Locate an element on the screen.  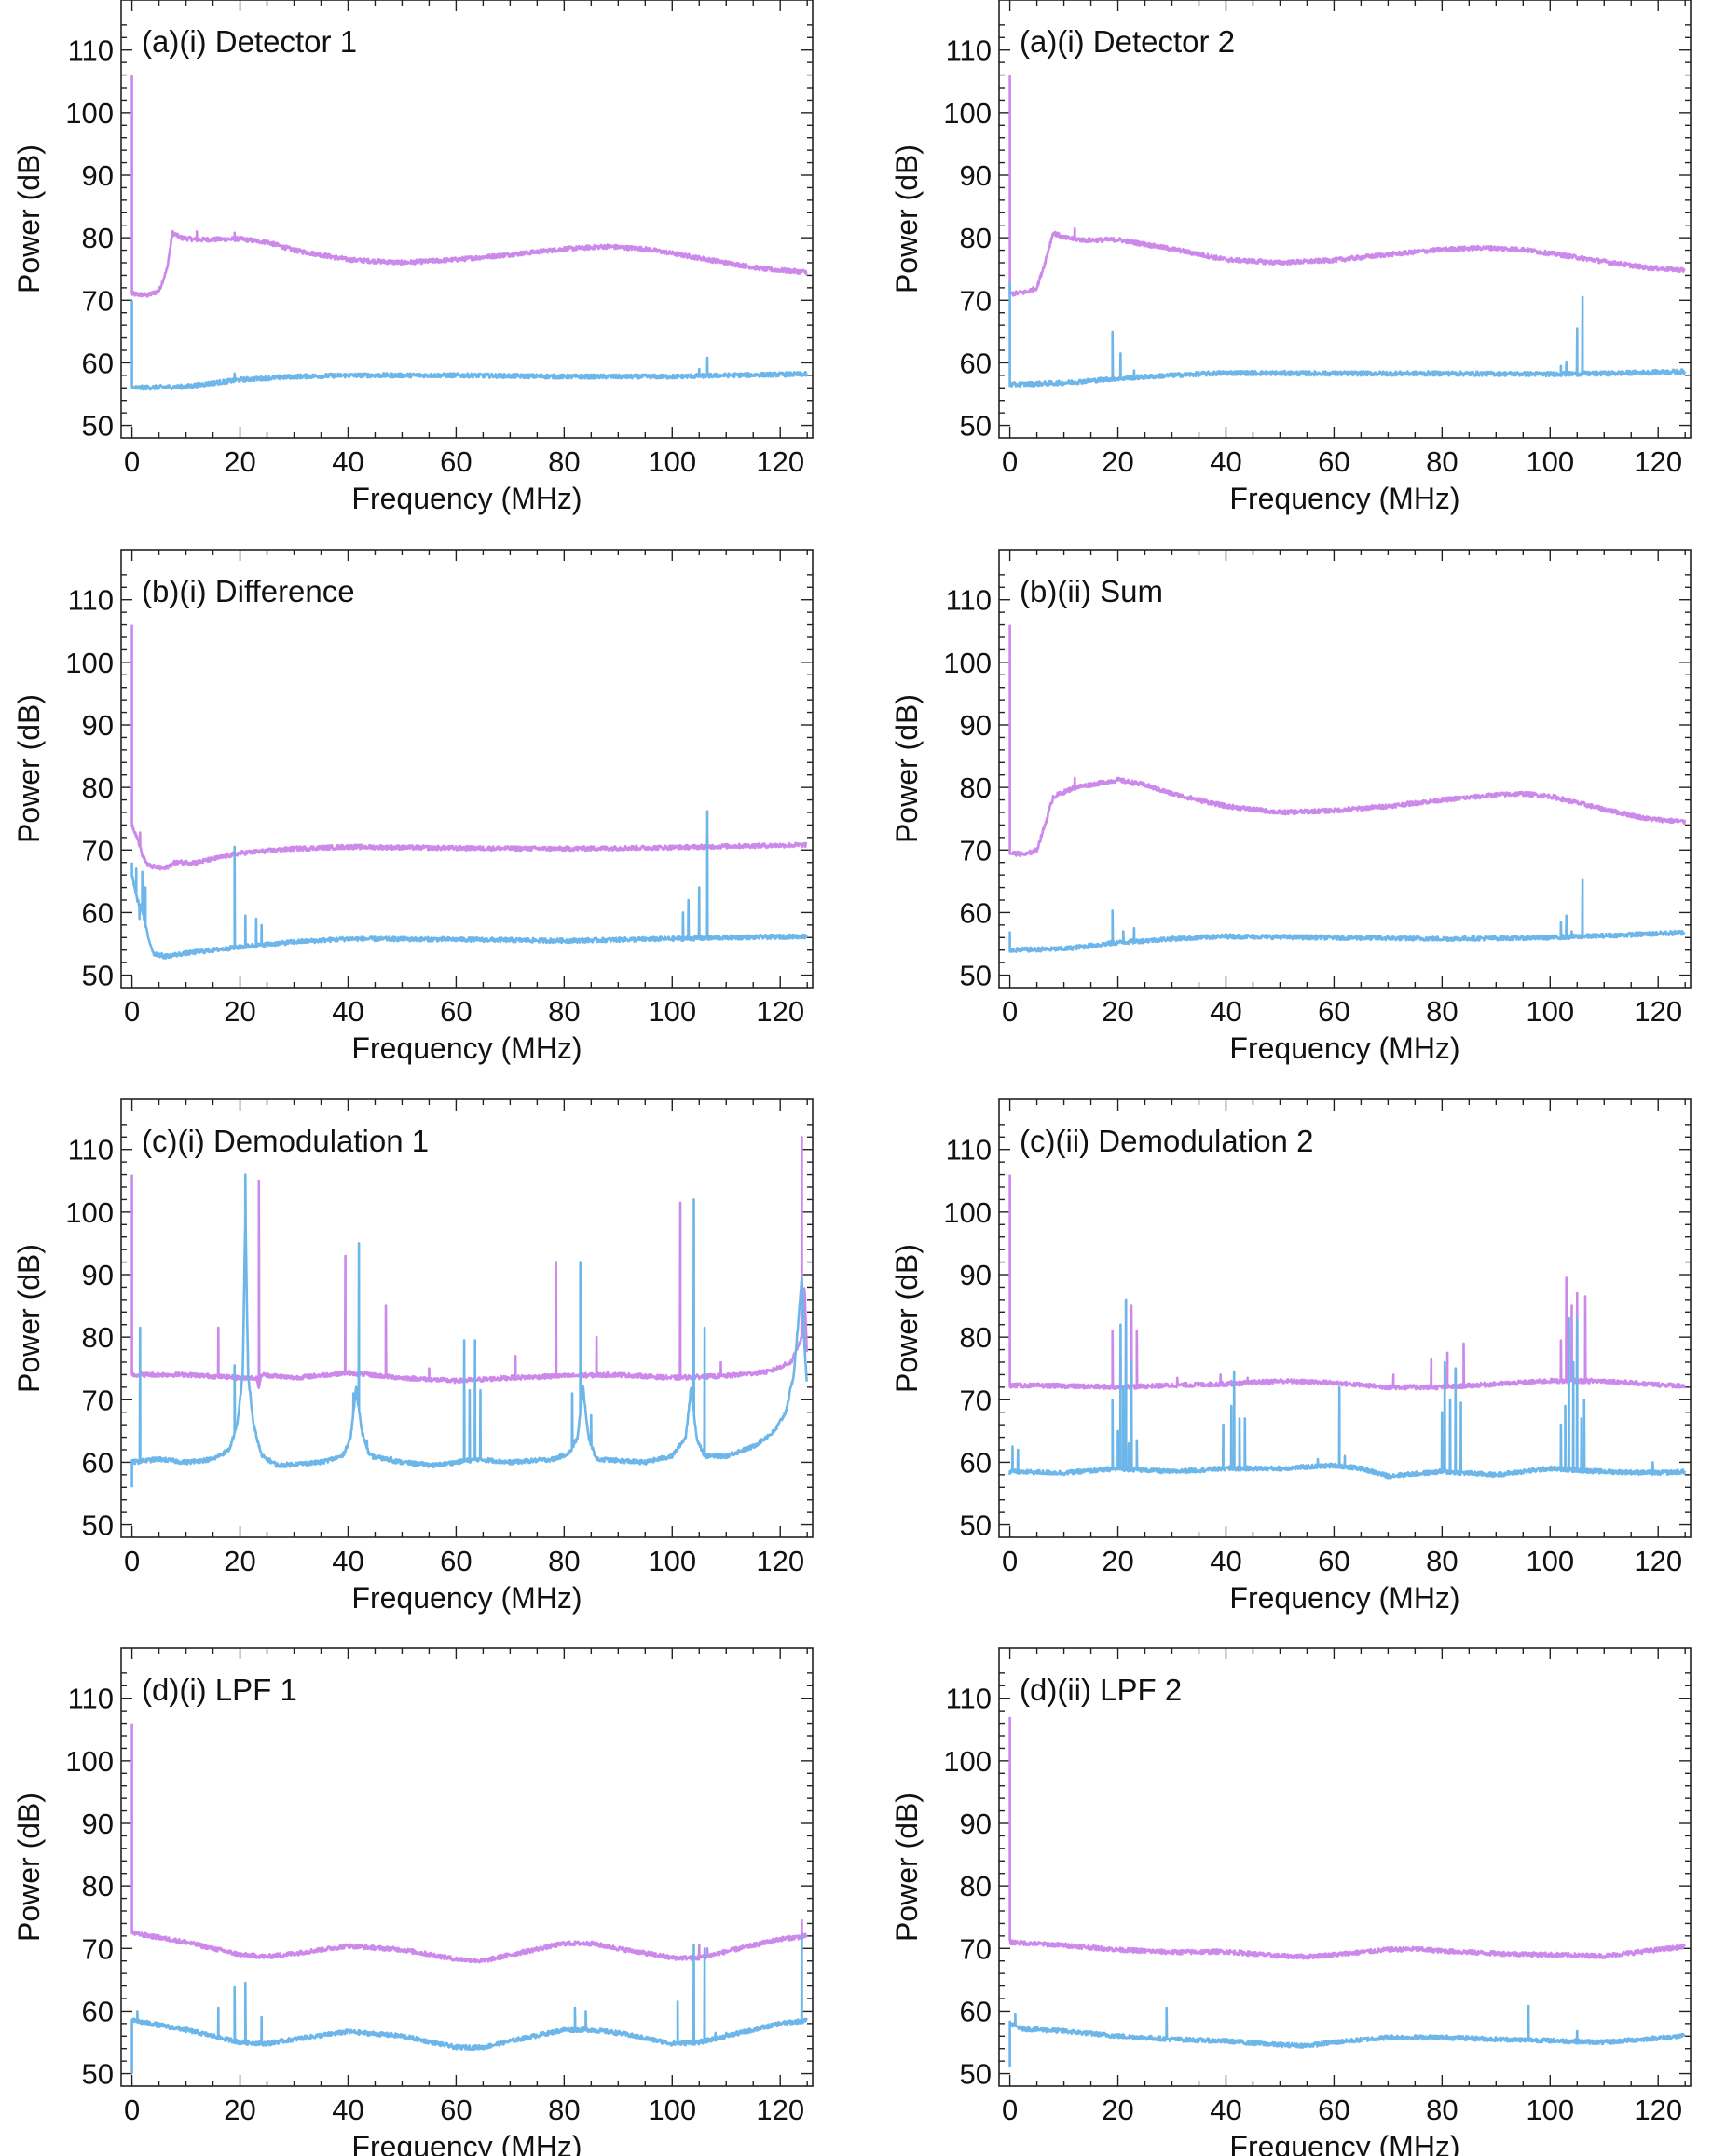
panel-title: (d)(i) LPF 1 is located at coordinates (219, 1689).